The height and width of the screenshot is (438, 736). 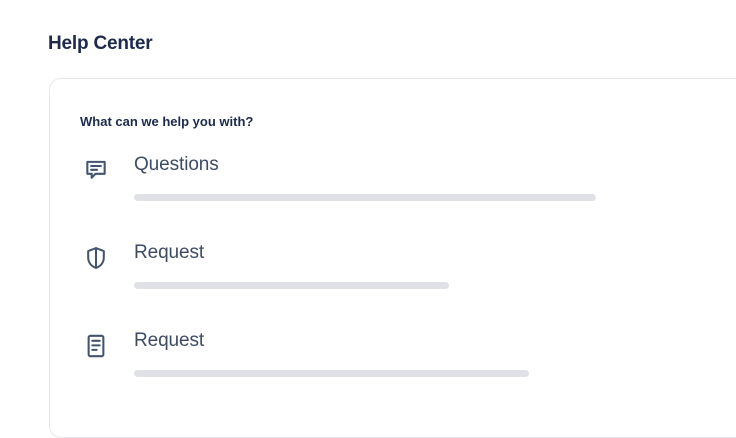 I want to click on message-bubble-icon, so click(x=96, y=170).